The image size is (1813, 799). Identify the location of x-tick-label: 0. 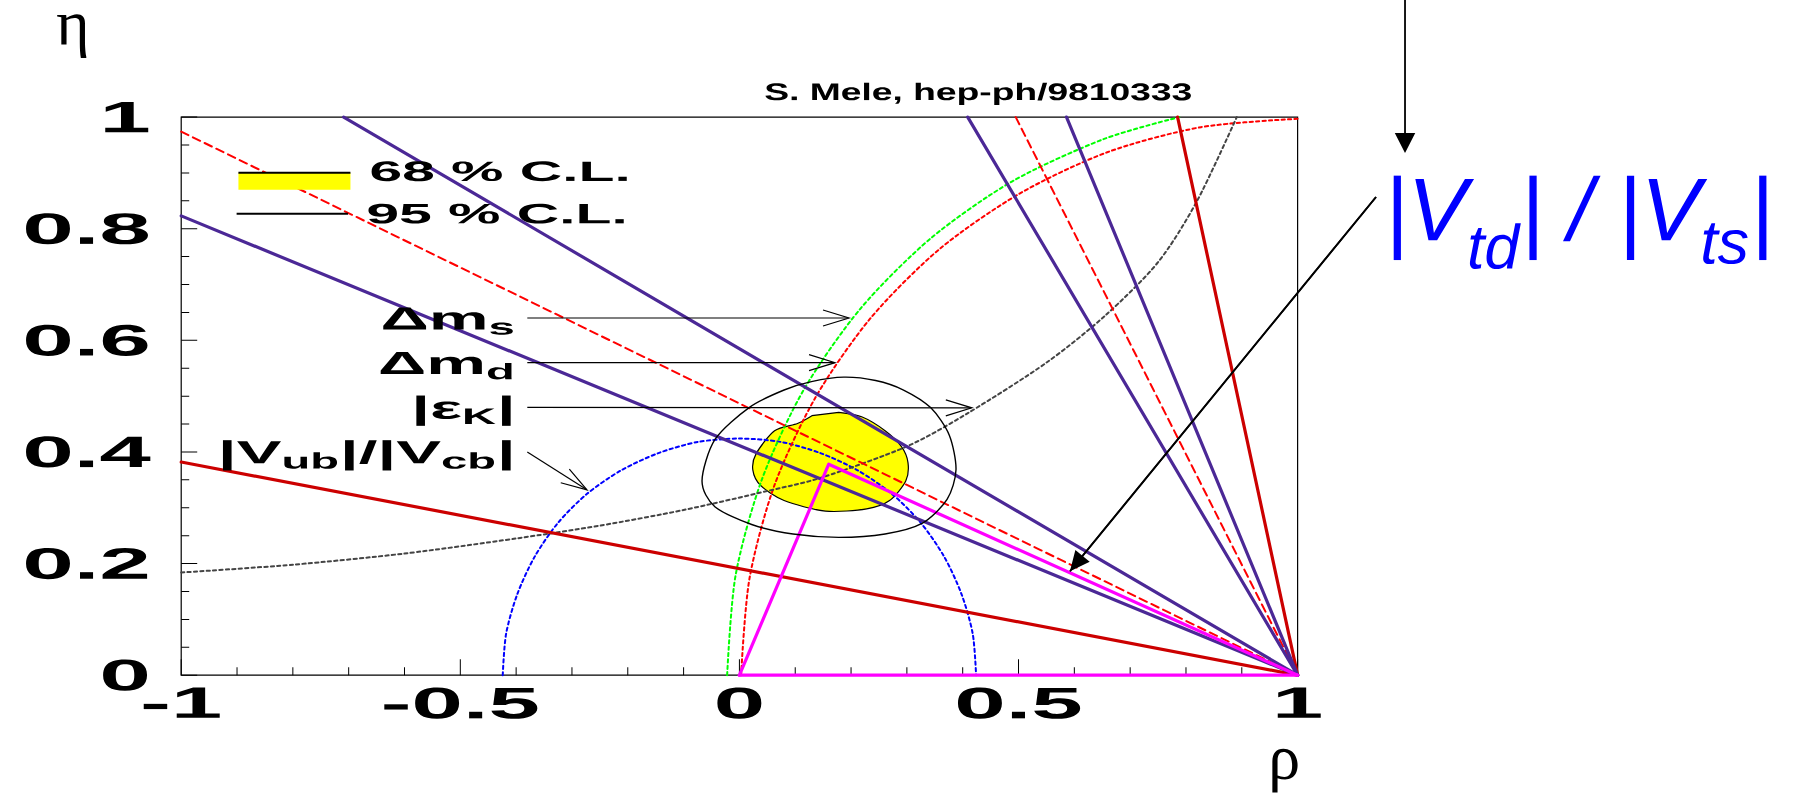
(739, 703).